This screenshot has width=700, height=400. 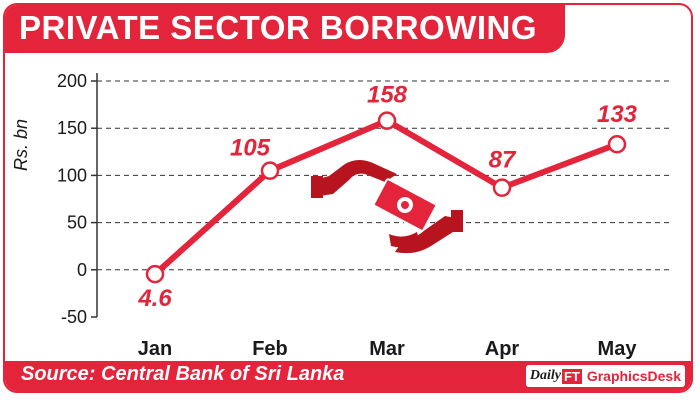 I want to click on title-bar: PRIVATE SECTOR BORROWING, so click(x=285, y=29).